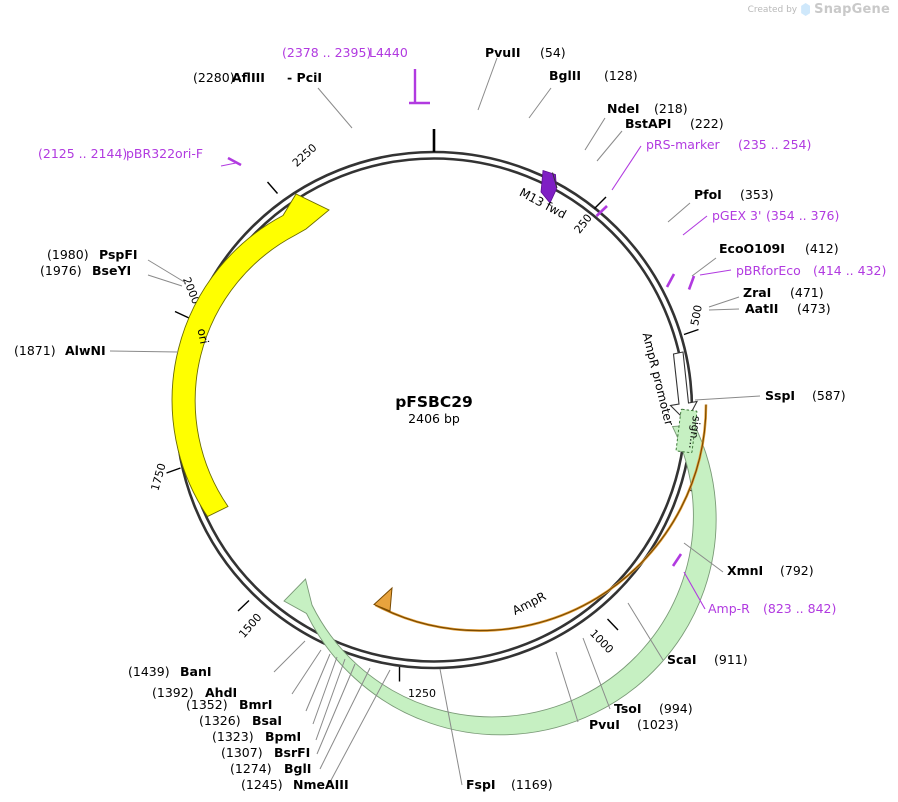  I want to click on enzyme-name-bglI: BglI, so click(297, 768).